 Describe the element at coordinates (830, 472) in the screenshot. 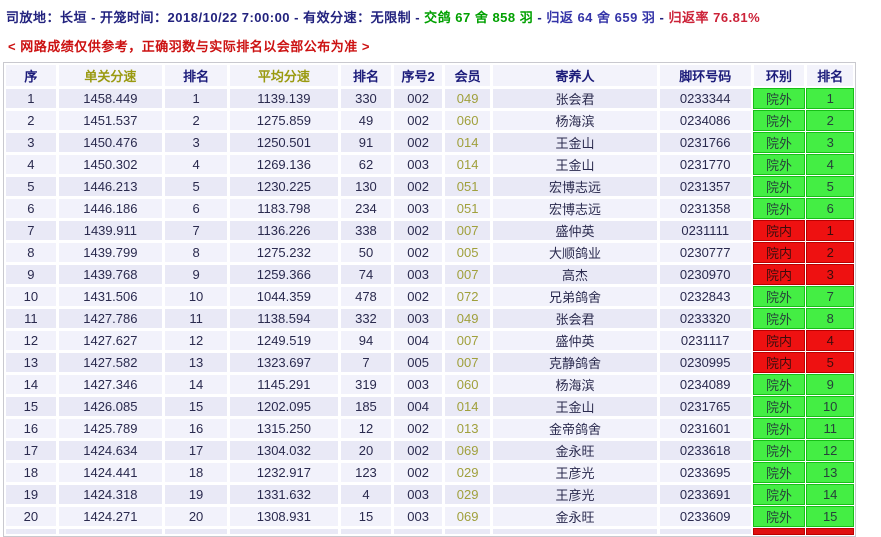

I see `cell-zone-rank: 13` at that location.